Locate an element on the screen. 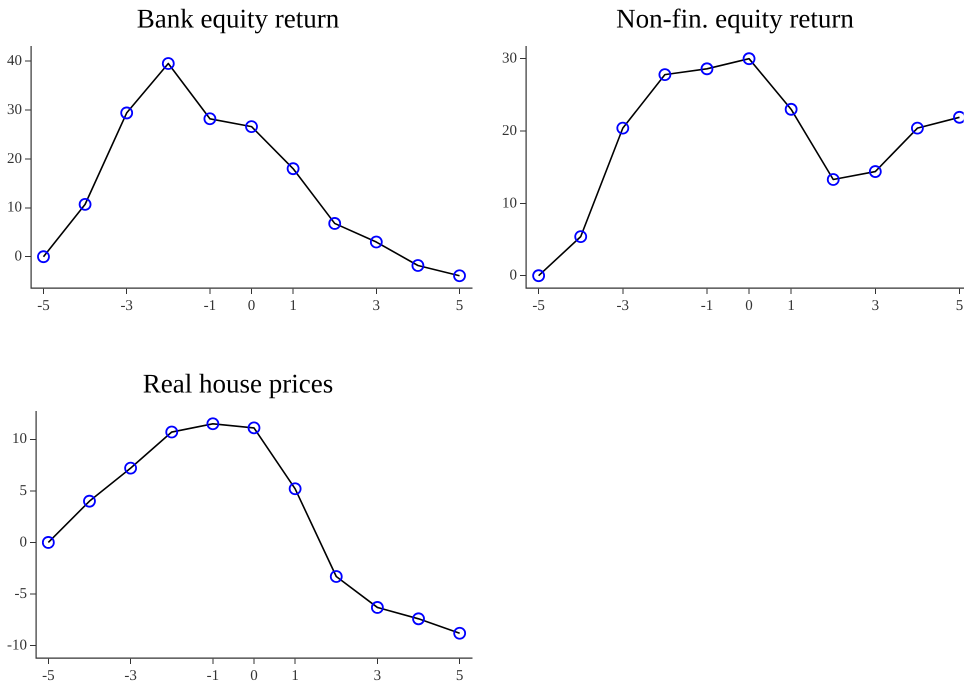  y-tick-label: -10 is located at coordinates (16, 646).